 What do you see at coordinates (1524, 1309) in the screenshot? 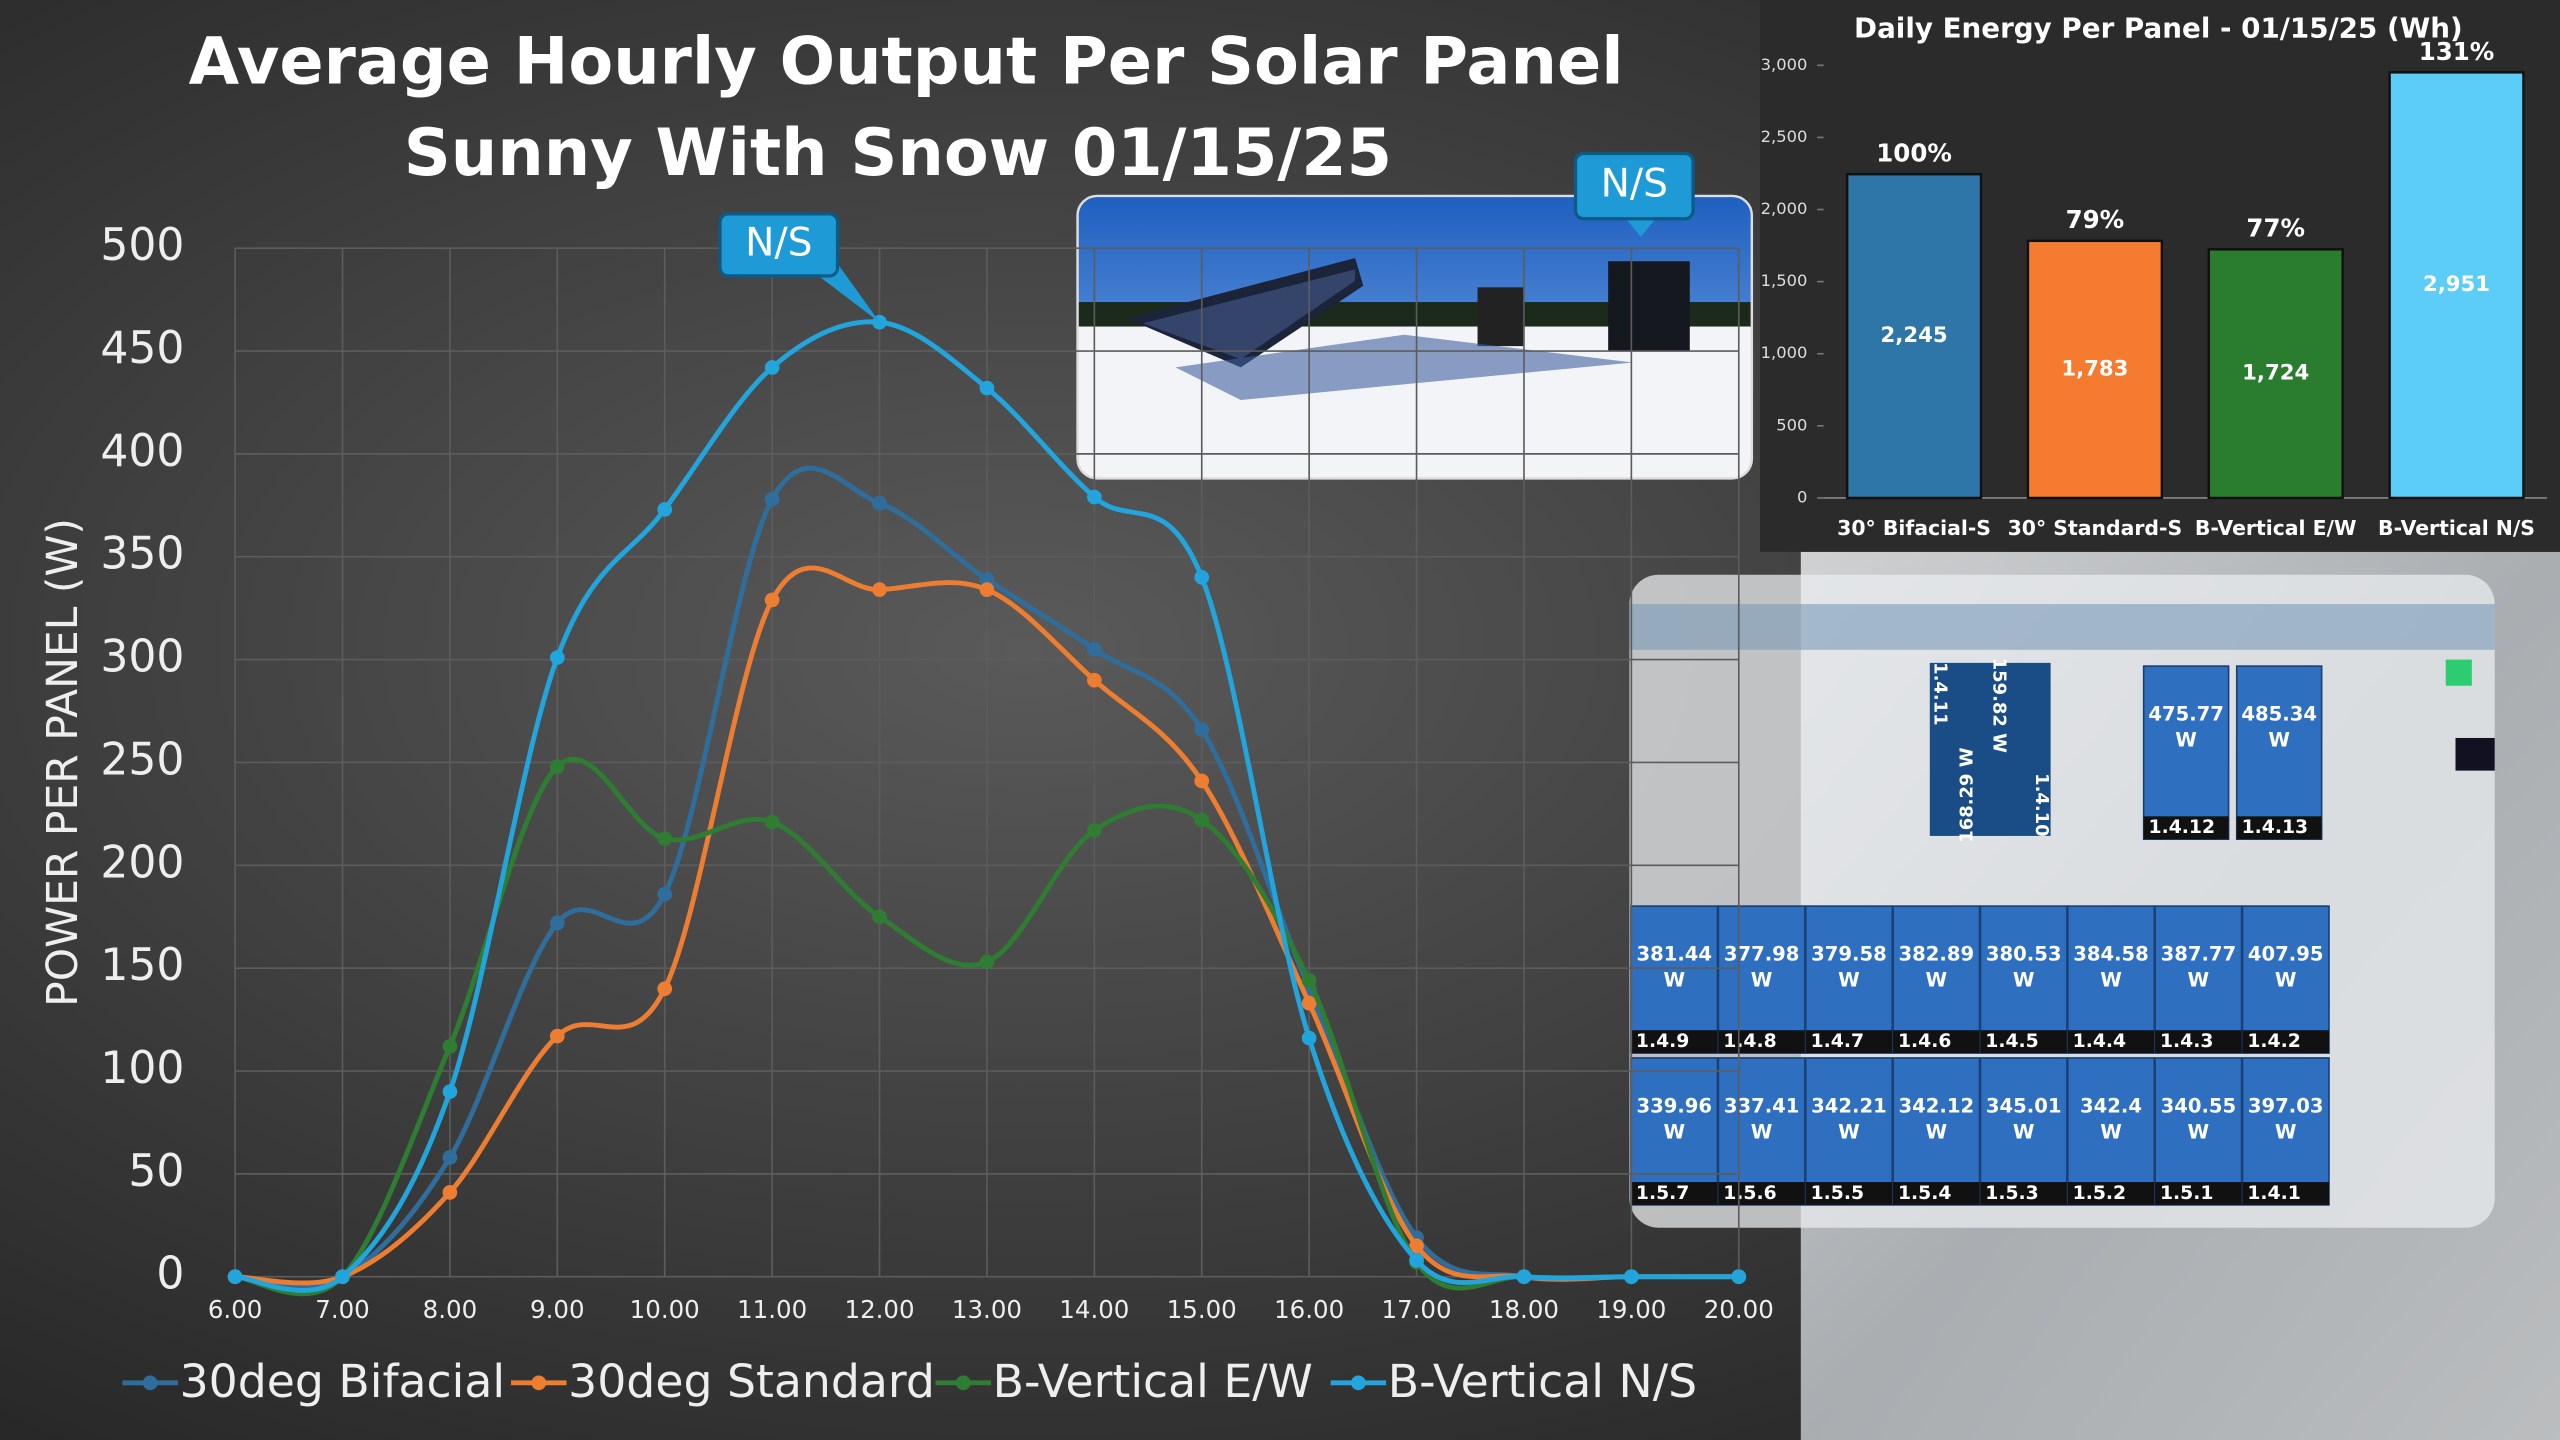
I see `x-tick-label: 18.00` at bounding box center [1524, 1309].